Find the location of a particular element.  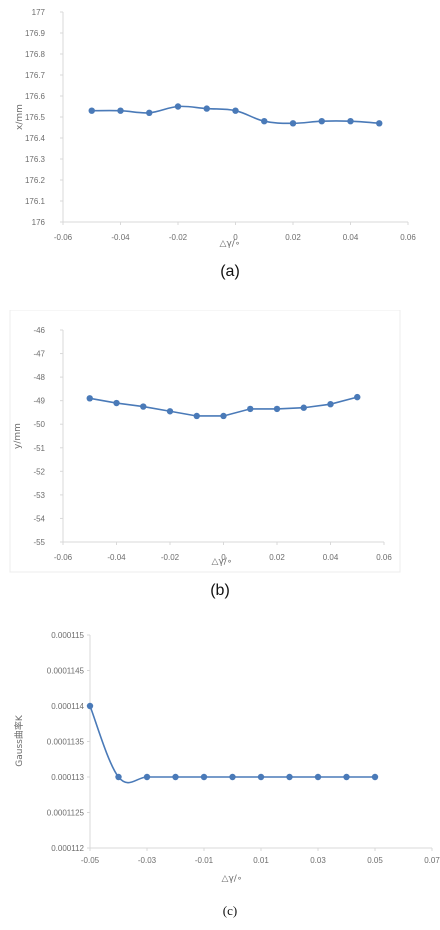

y-tick-label: 176.2 is located at coordinates (35, 180).